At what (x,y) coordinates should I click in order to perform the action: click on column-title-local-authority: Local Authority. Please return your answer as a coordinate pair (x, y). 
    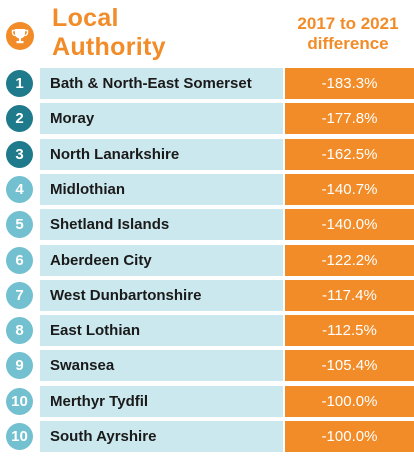
    Looking at the image, I should click on (109, 33).